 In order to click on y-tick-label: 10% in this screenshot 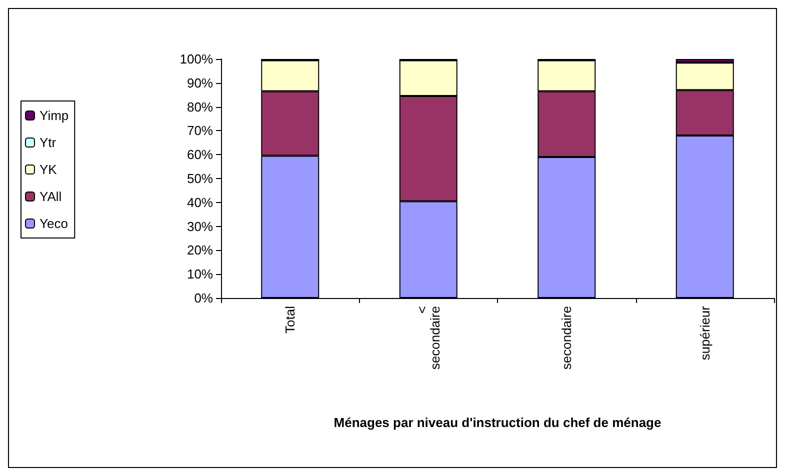, I will do `click(200, 274)`.